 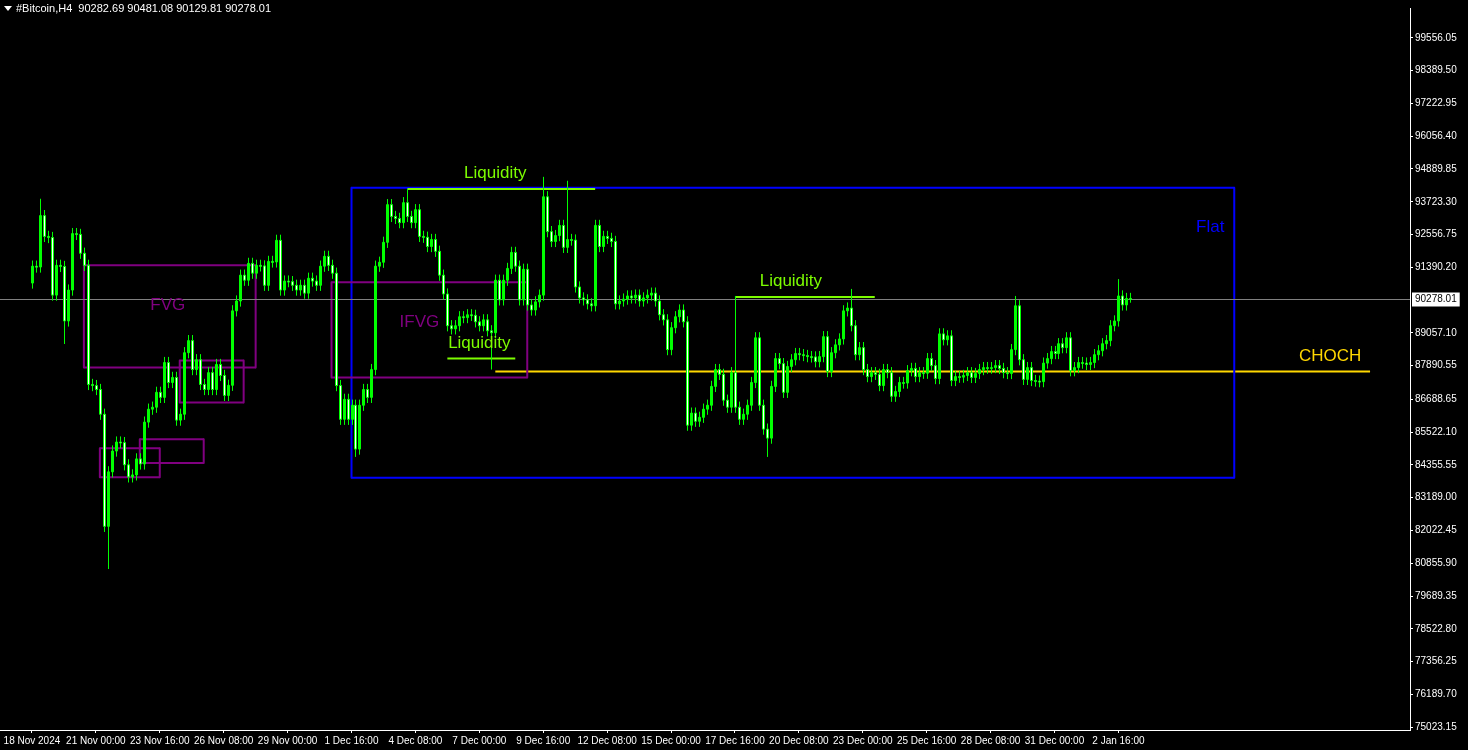 I want to click on y-tick-label: 92556.75, so click(x=1436, y=234).